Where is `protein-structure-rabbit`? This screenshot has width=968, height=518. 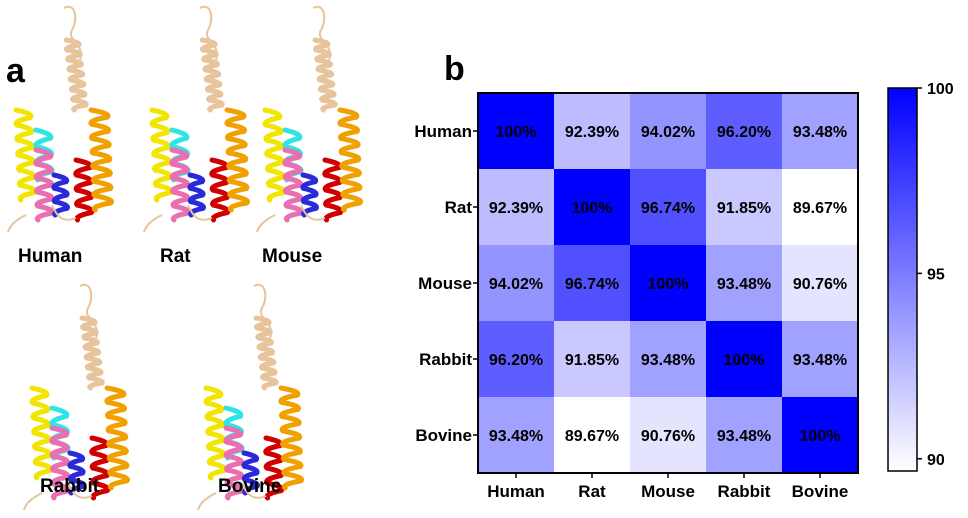
protein-structure-rabbit is located at coordinates (76, 397).